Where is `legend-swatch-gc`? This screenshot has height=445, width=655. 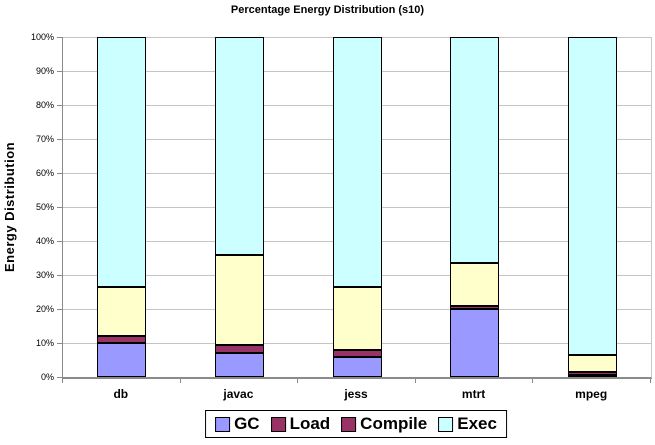 legend-swatch-gc is located at coordinates (223, 424).